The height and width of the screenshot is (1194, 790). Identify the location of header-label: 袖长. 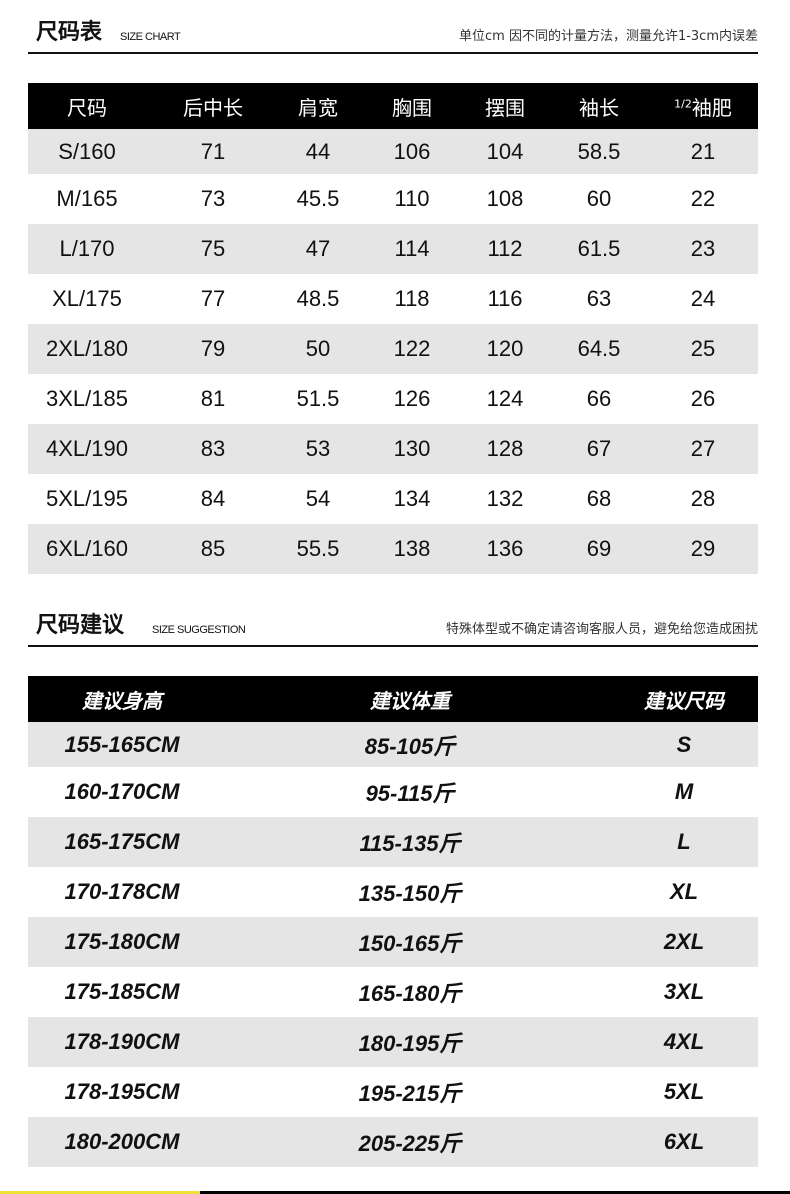
(599, 107).